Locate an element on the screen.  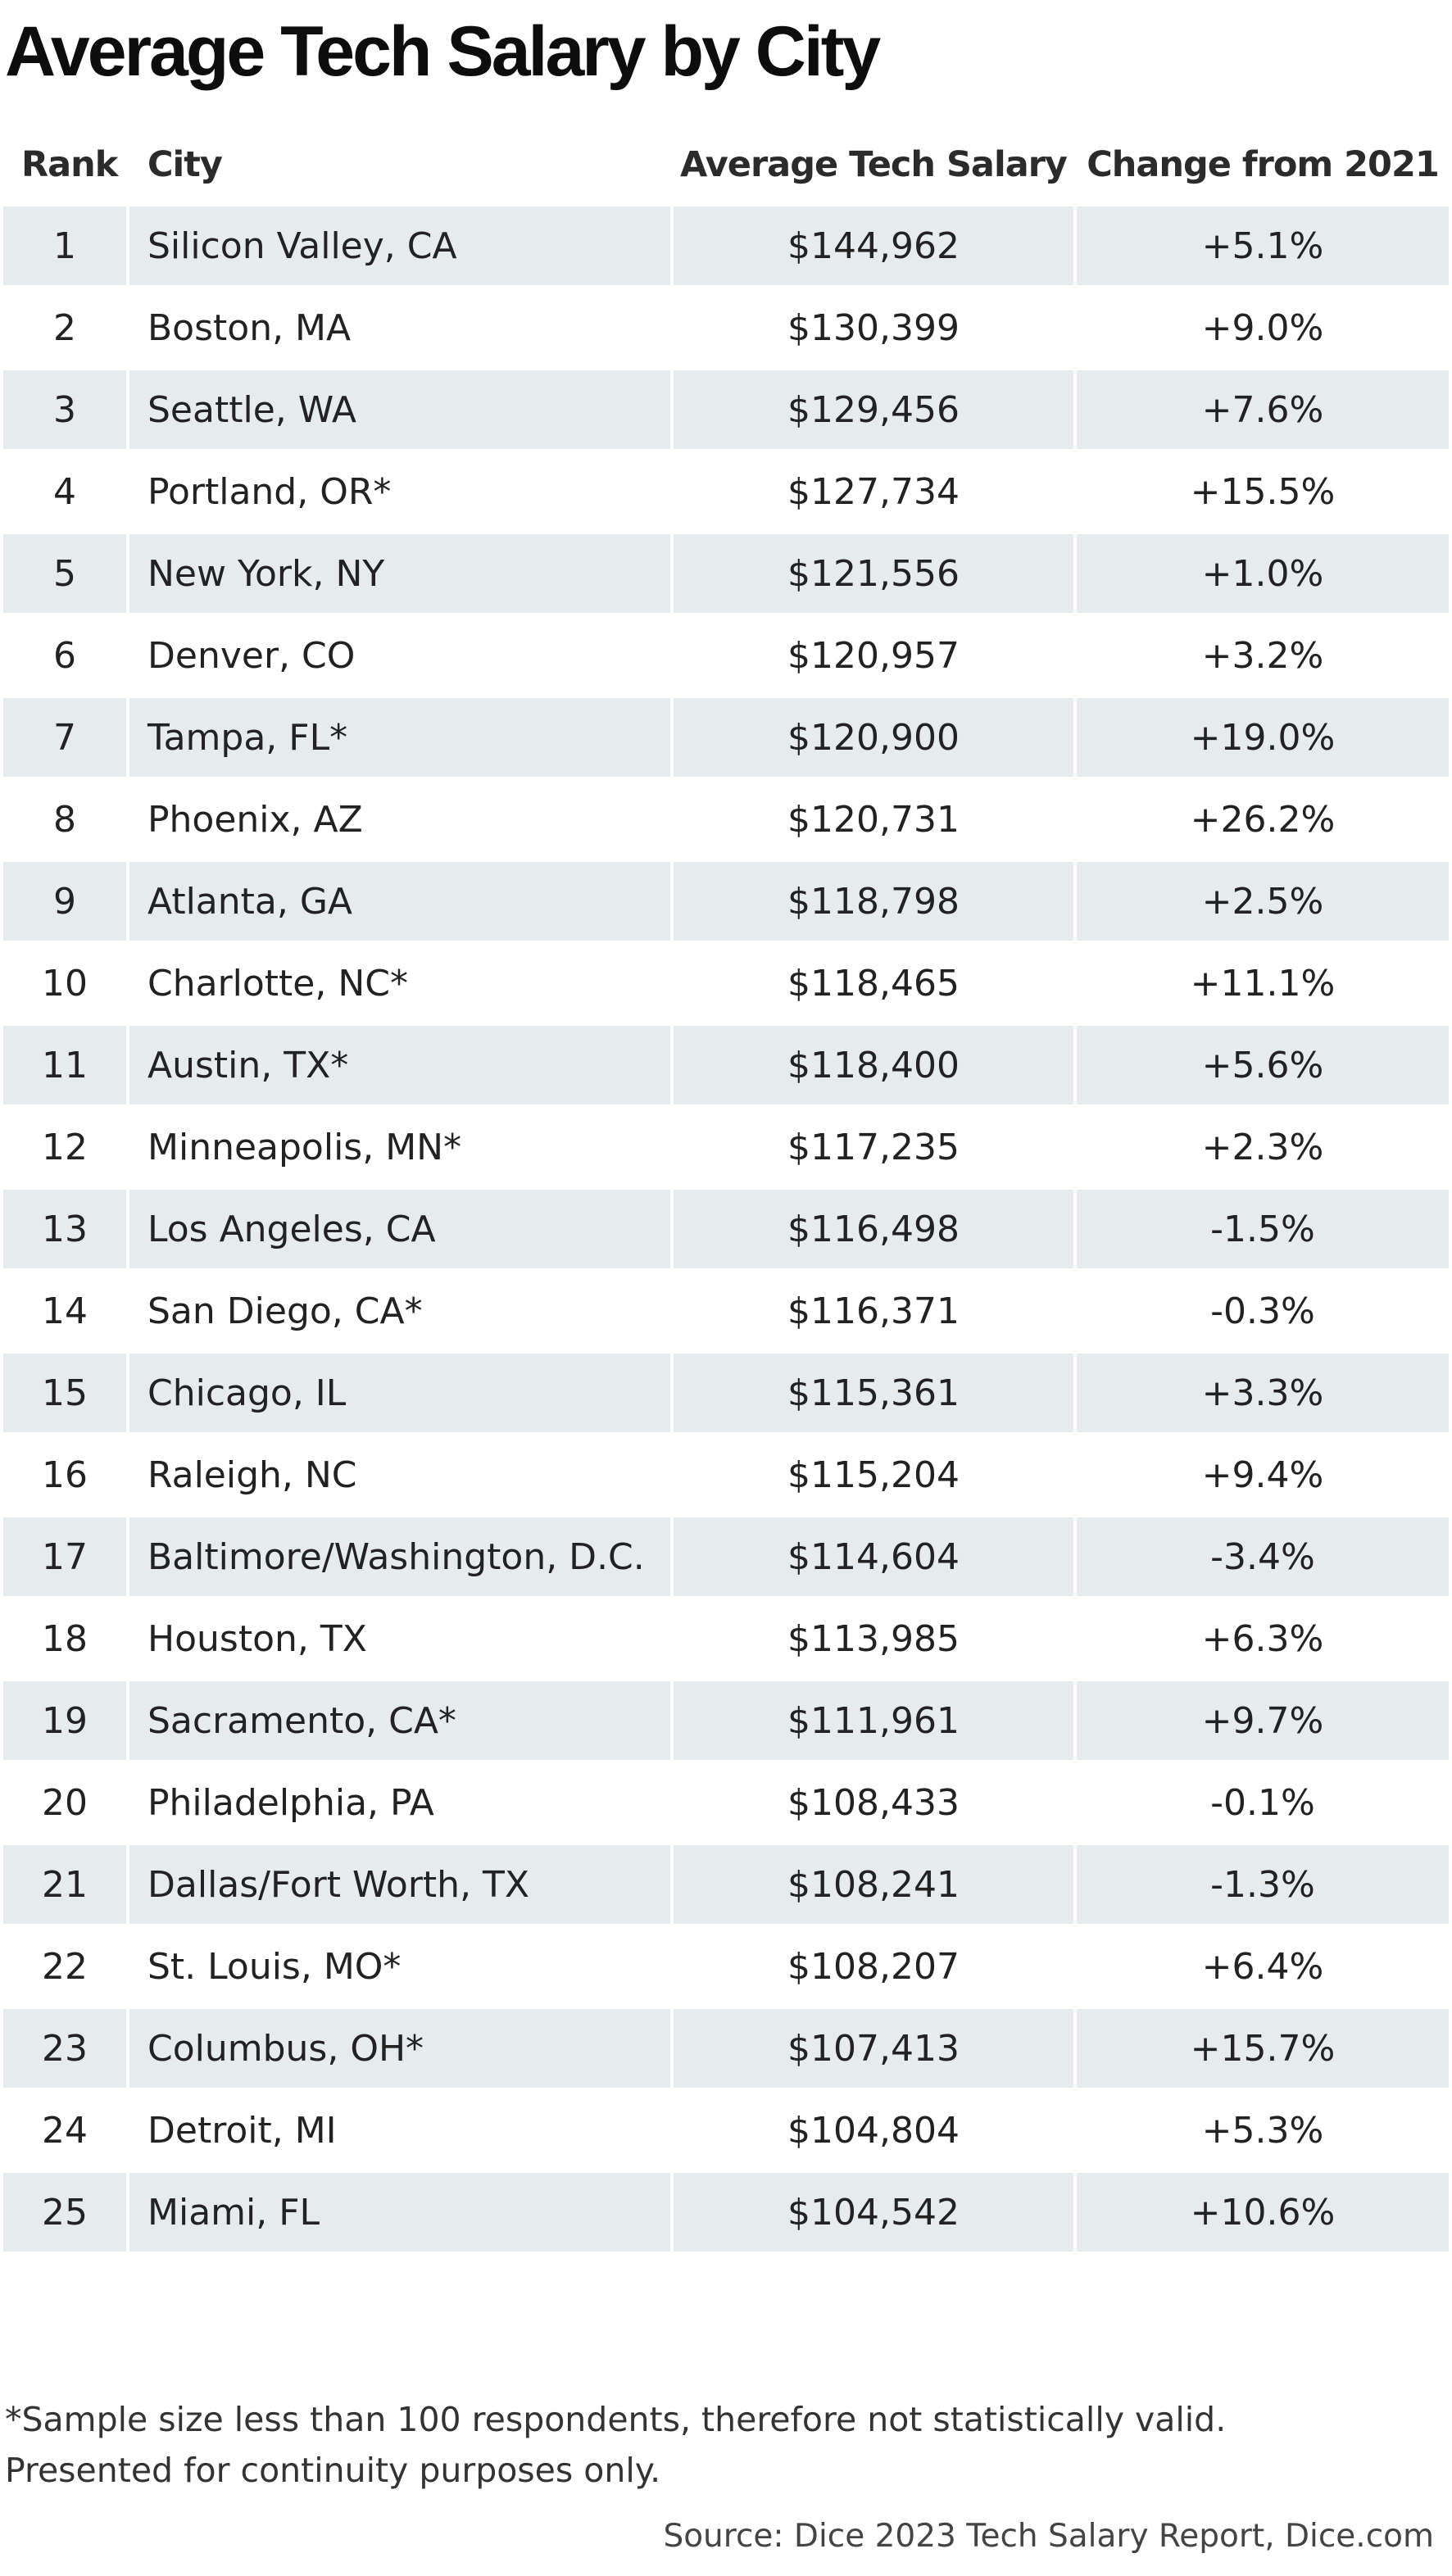
change-cell: +10.6% is located at coordinates (1263, 2212).